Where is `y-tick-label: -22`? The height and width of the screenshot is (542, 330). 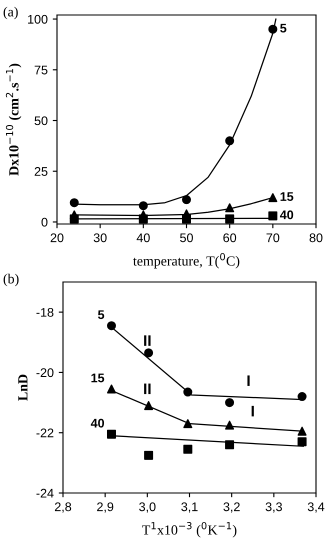 y-tick-label: -22 is located at coordinates (45, 433).